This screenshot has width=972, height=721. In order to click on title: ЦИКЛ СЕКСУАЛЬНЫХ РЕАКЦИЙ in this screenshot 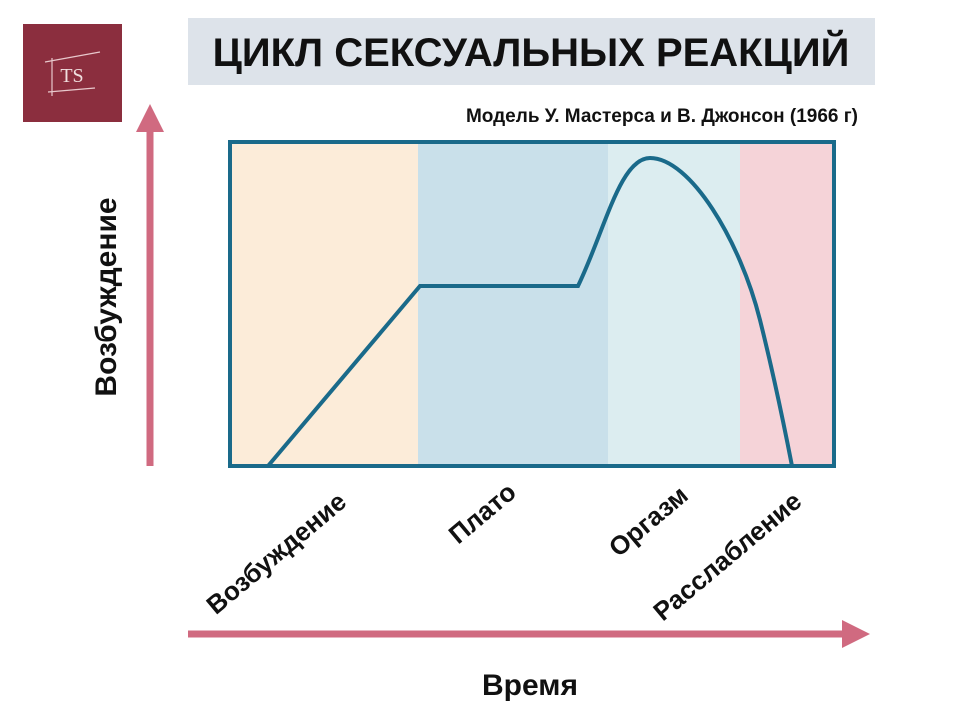, I will do `click(531, 52)`.